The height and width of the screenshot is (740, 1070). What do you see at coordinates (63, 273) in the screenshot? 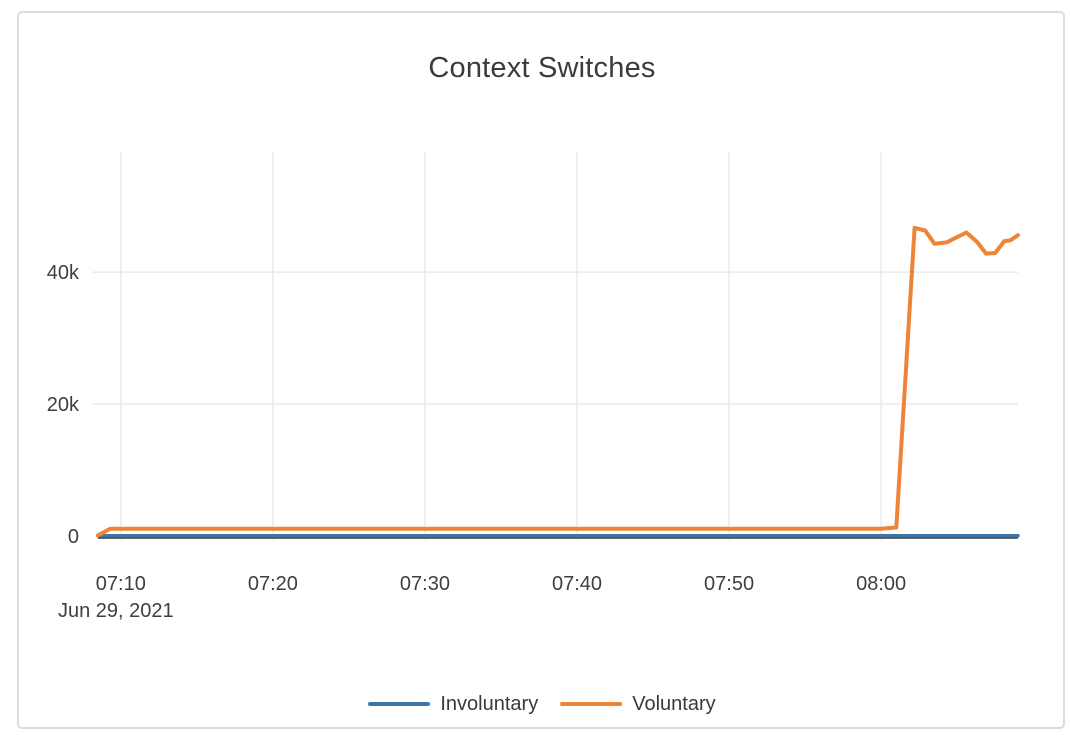
I see `y-tick-label: 40k` at bounding box center [63, 273].